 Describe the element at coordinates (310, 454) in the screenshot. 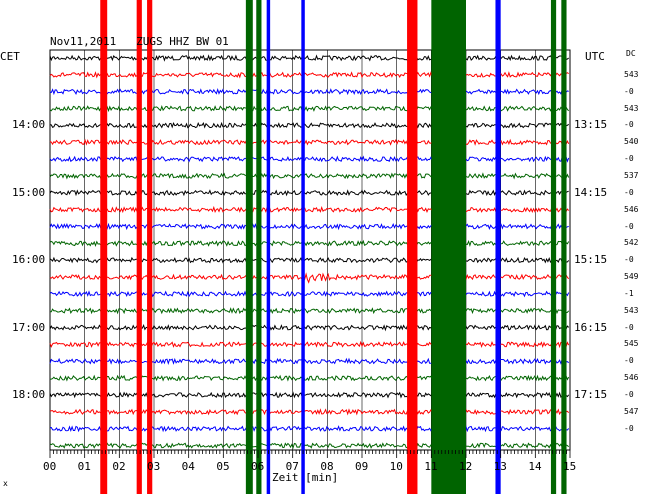

I see `x-axis-ticks` at that location.